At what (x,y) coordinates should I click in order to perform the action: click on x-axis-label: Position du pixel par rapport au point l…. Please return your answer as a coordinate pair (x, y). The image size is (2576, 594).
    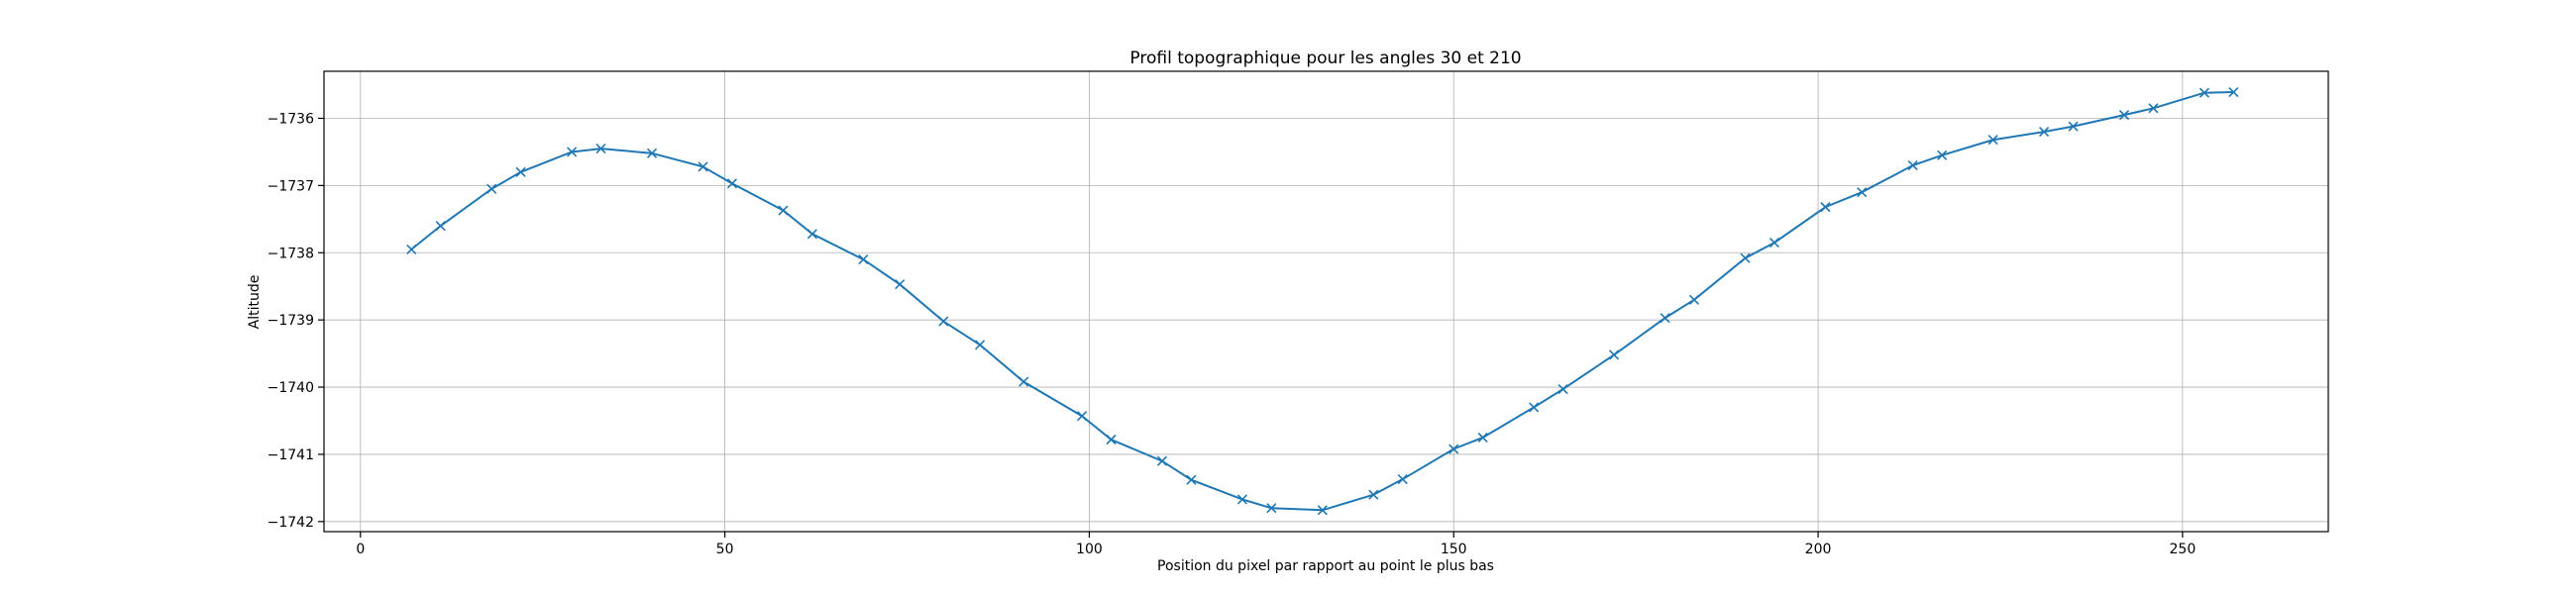
    Looking at the image, I should click on (1325, 566).